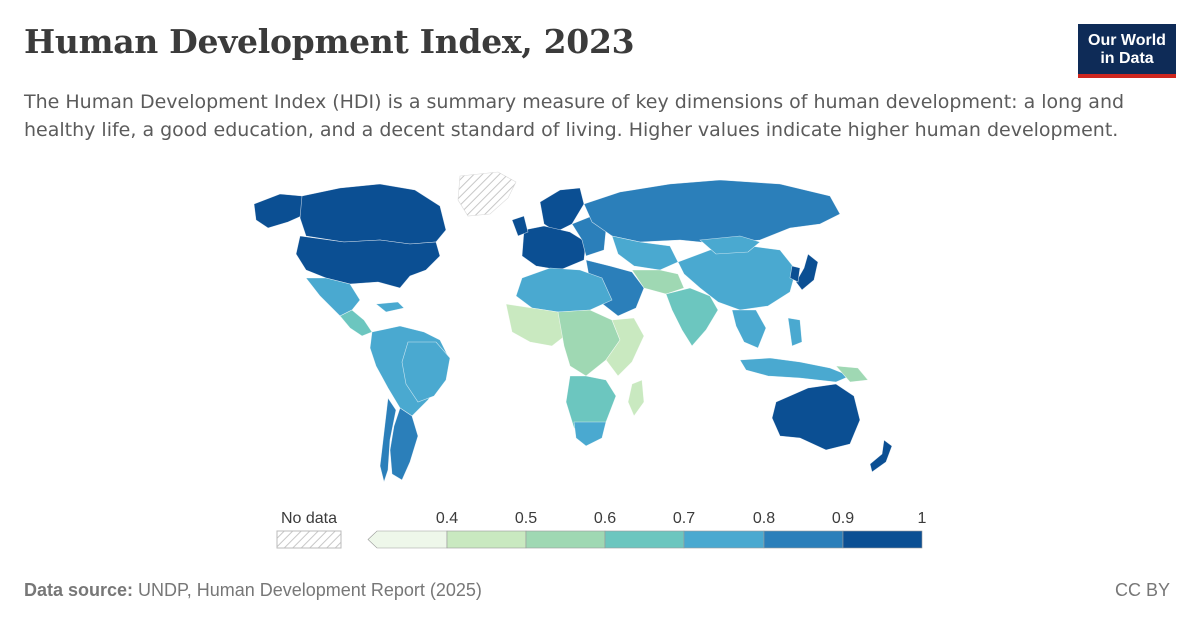 This screenshot has width=1200, height=628. I want to click on country-new-zealand, so click(881, 456).